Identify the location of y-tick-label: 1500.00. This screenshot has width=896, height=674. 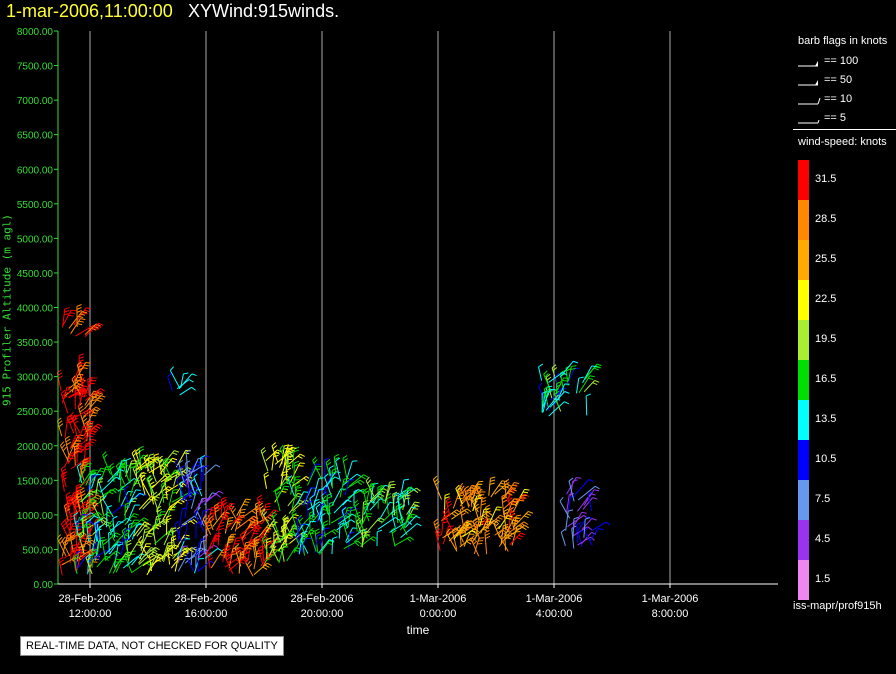
(35, 481).